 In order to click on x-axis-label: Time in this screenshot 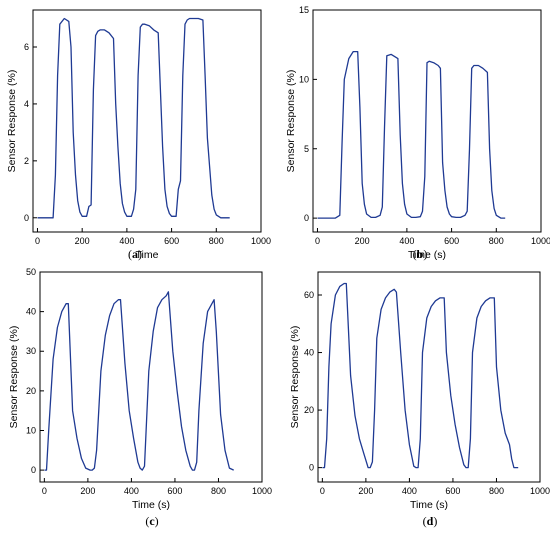, I will do `click(147, 255)`.